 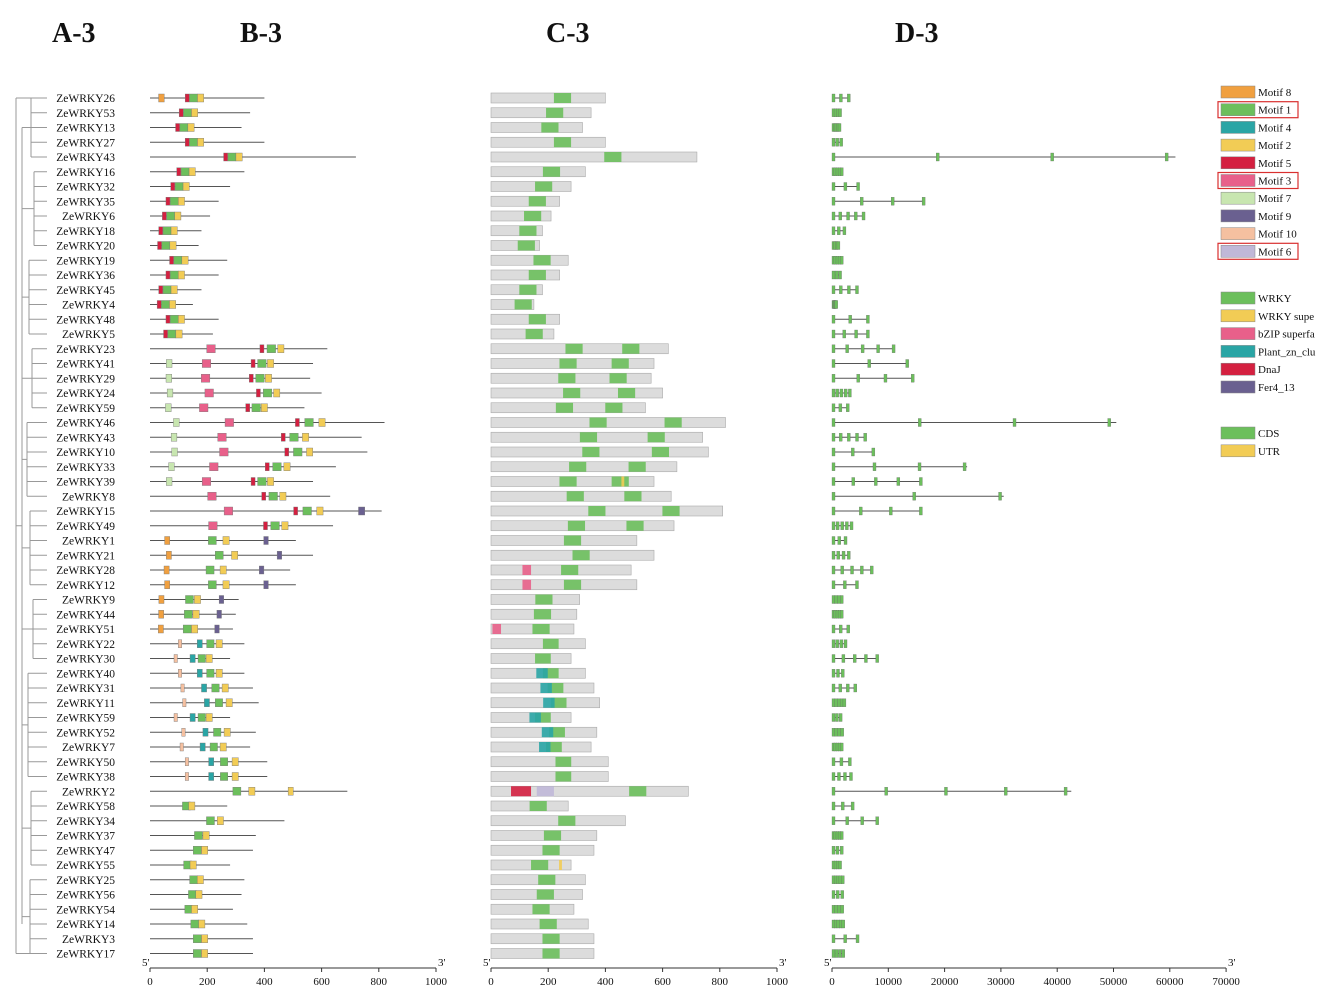 I want to click on gene-label: ZeWRKY2, so click(x=88, y=792).